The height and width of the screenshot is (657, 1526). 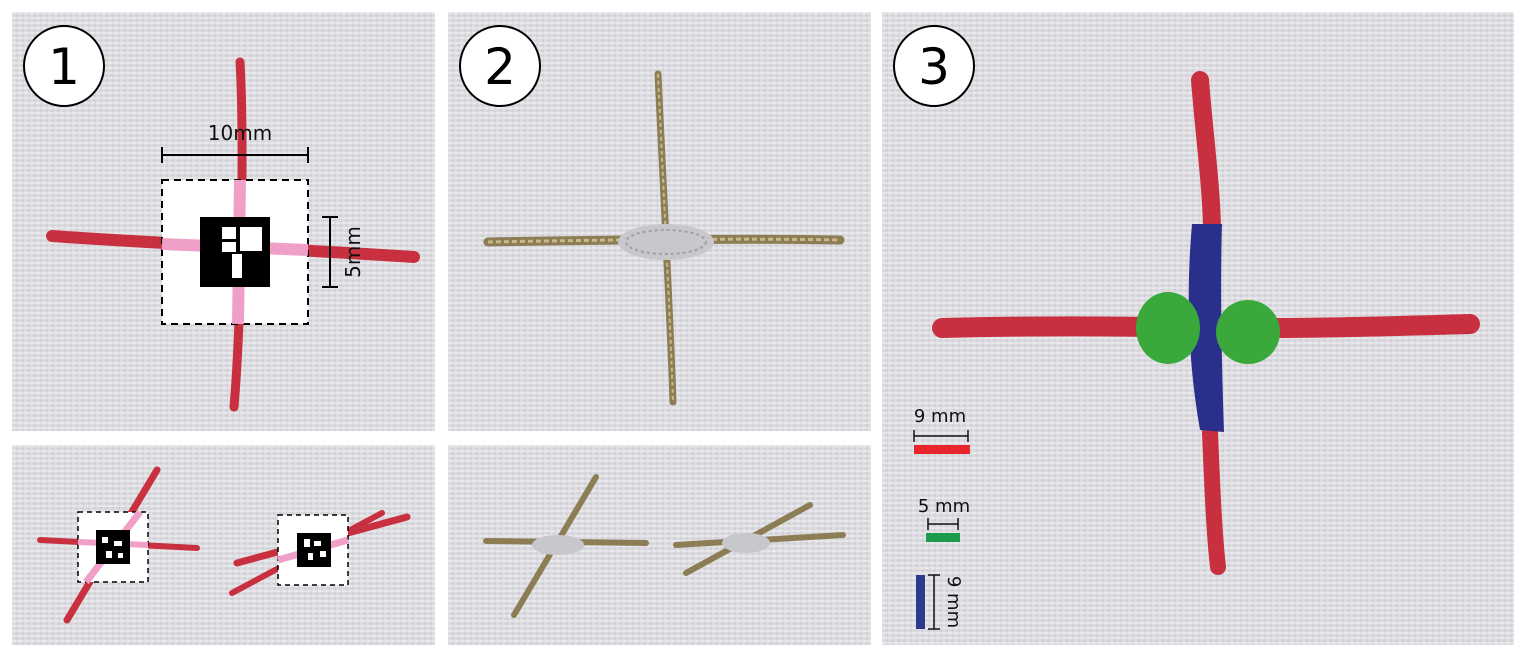 I want to click on panel-number: 2, so click(x=500, y=67).